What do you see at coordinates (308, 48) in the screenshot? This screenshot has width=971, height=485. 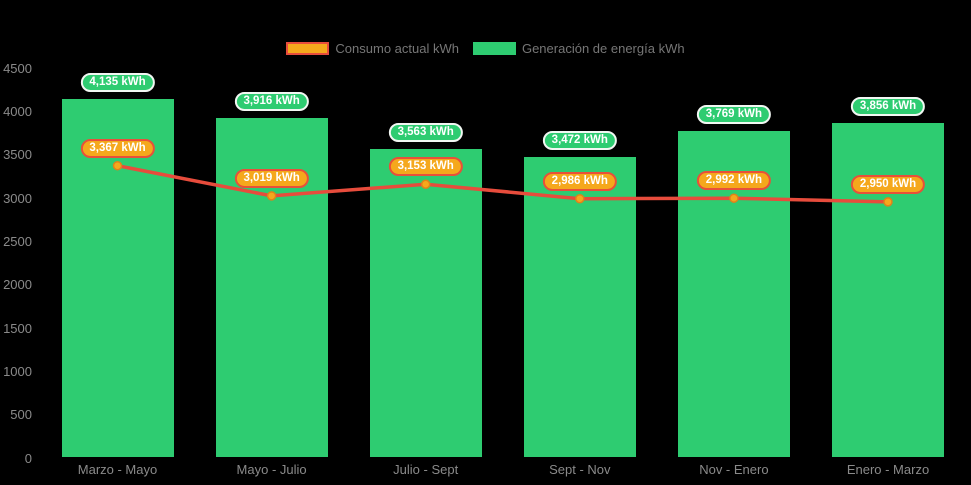 I see `legend-swatch-consumption` at bounding box center [308, 48].